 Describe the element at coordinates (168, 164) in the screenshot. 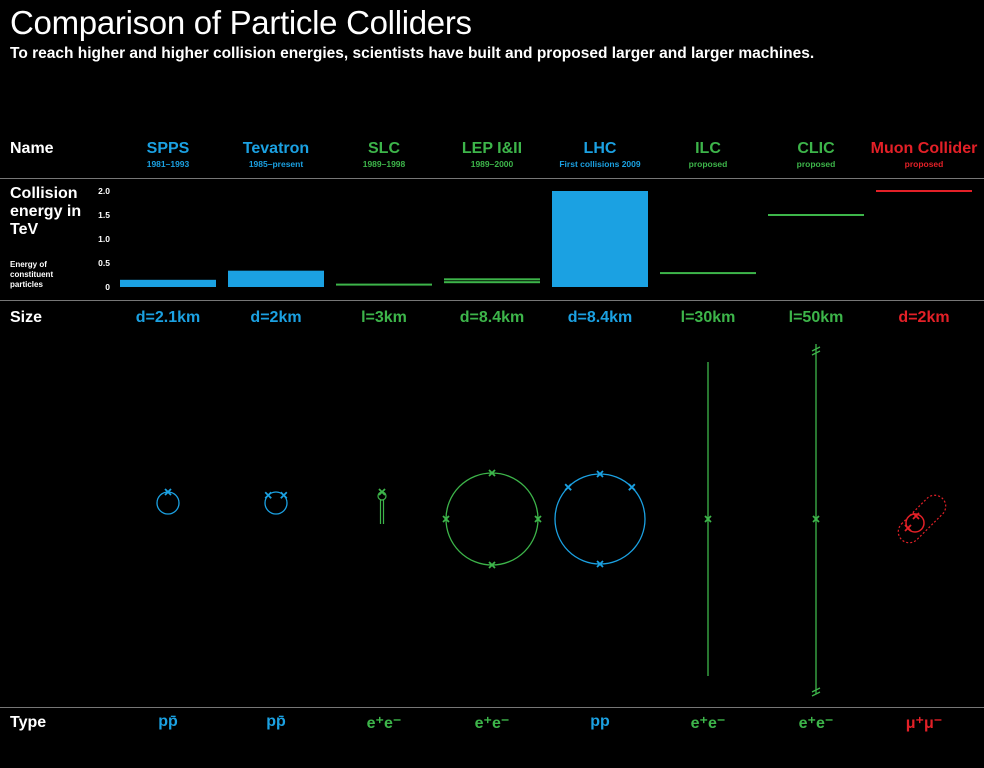

I see `collider-years: 1981–1993` at that location.